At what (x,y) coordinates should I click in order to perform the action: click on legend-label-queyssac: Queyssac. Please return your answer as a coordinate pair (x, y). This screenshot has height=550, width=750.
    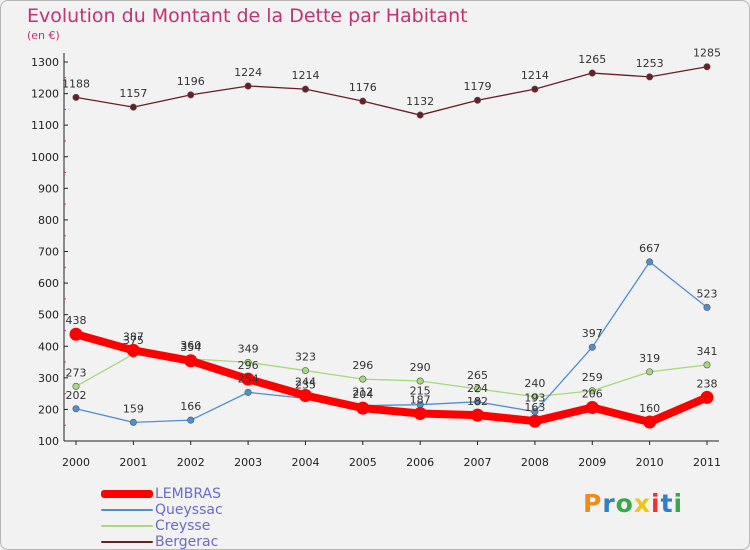
    Looking at the image, I should click on (189, 510).